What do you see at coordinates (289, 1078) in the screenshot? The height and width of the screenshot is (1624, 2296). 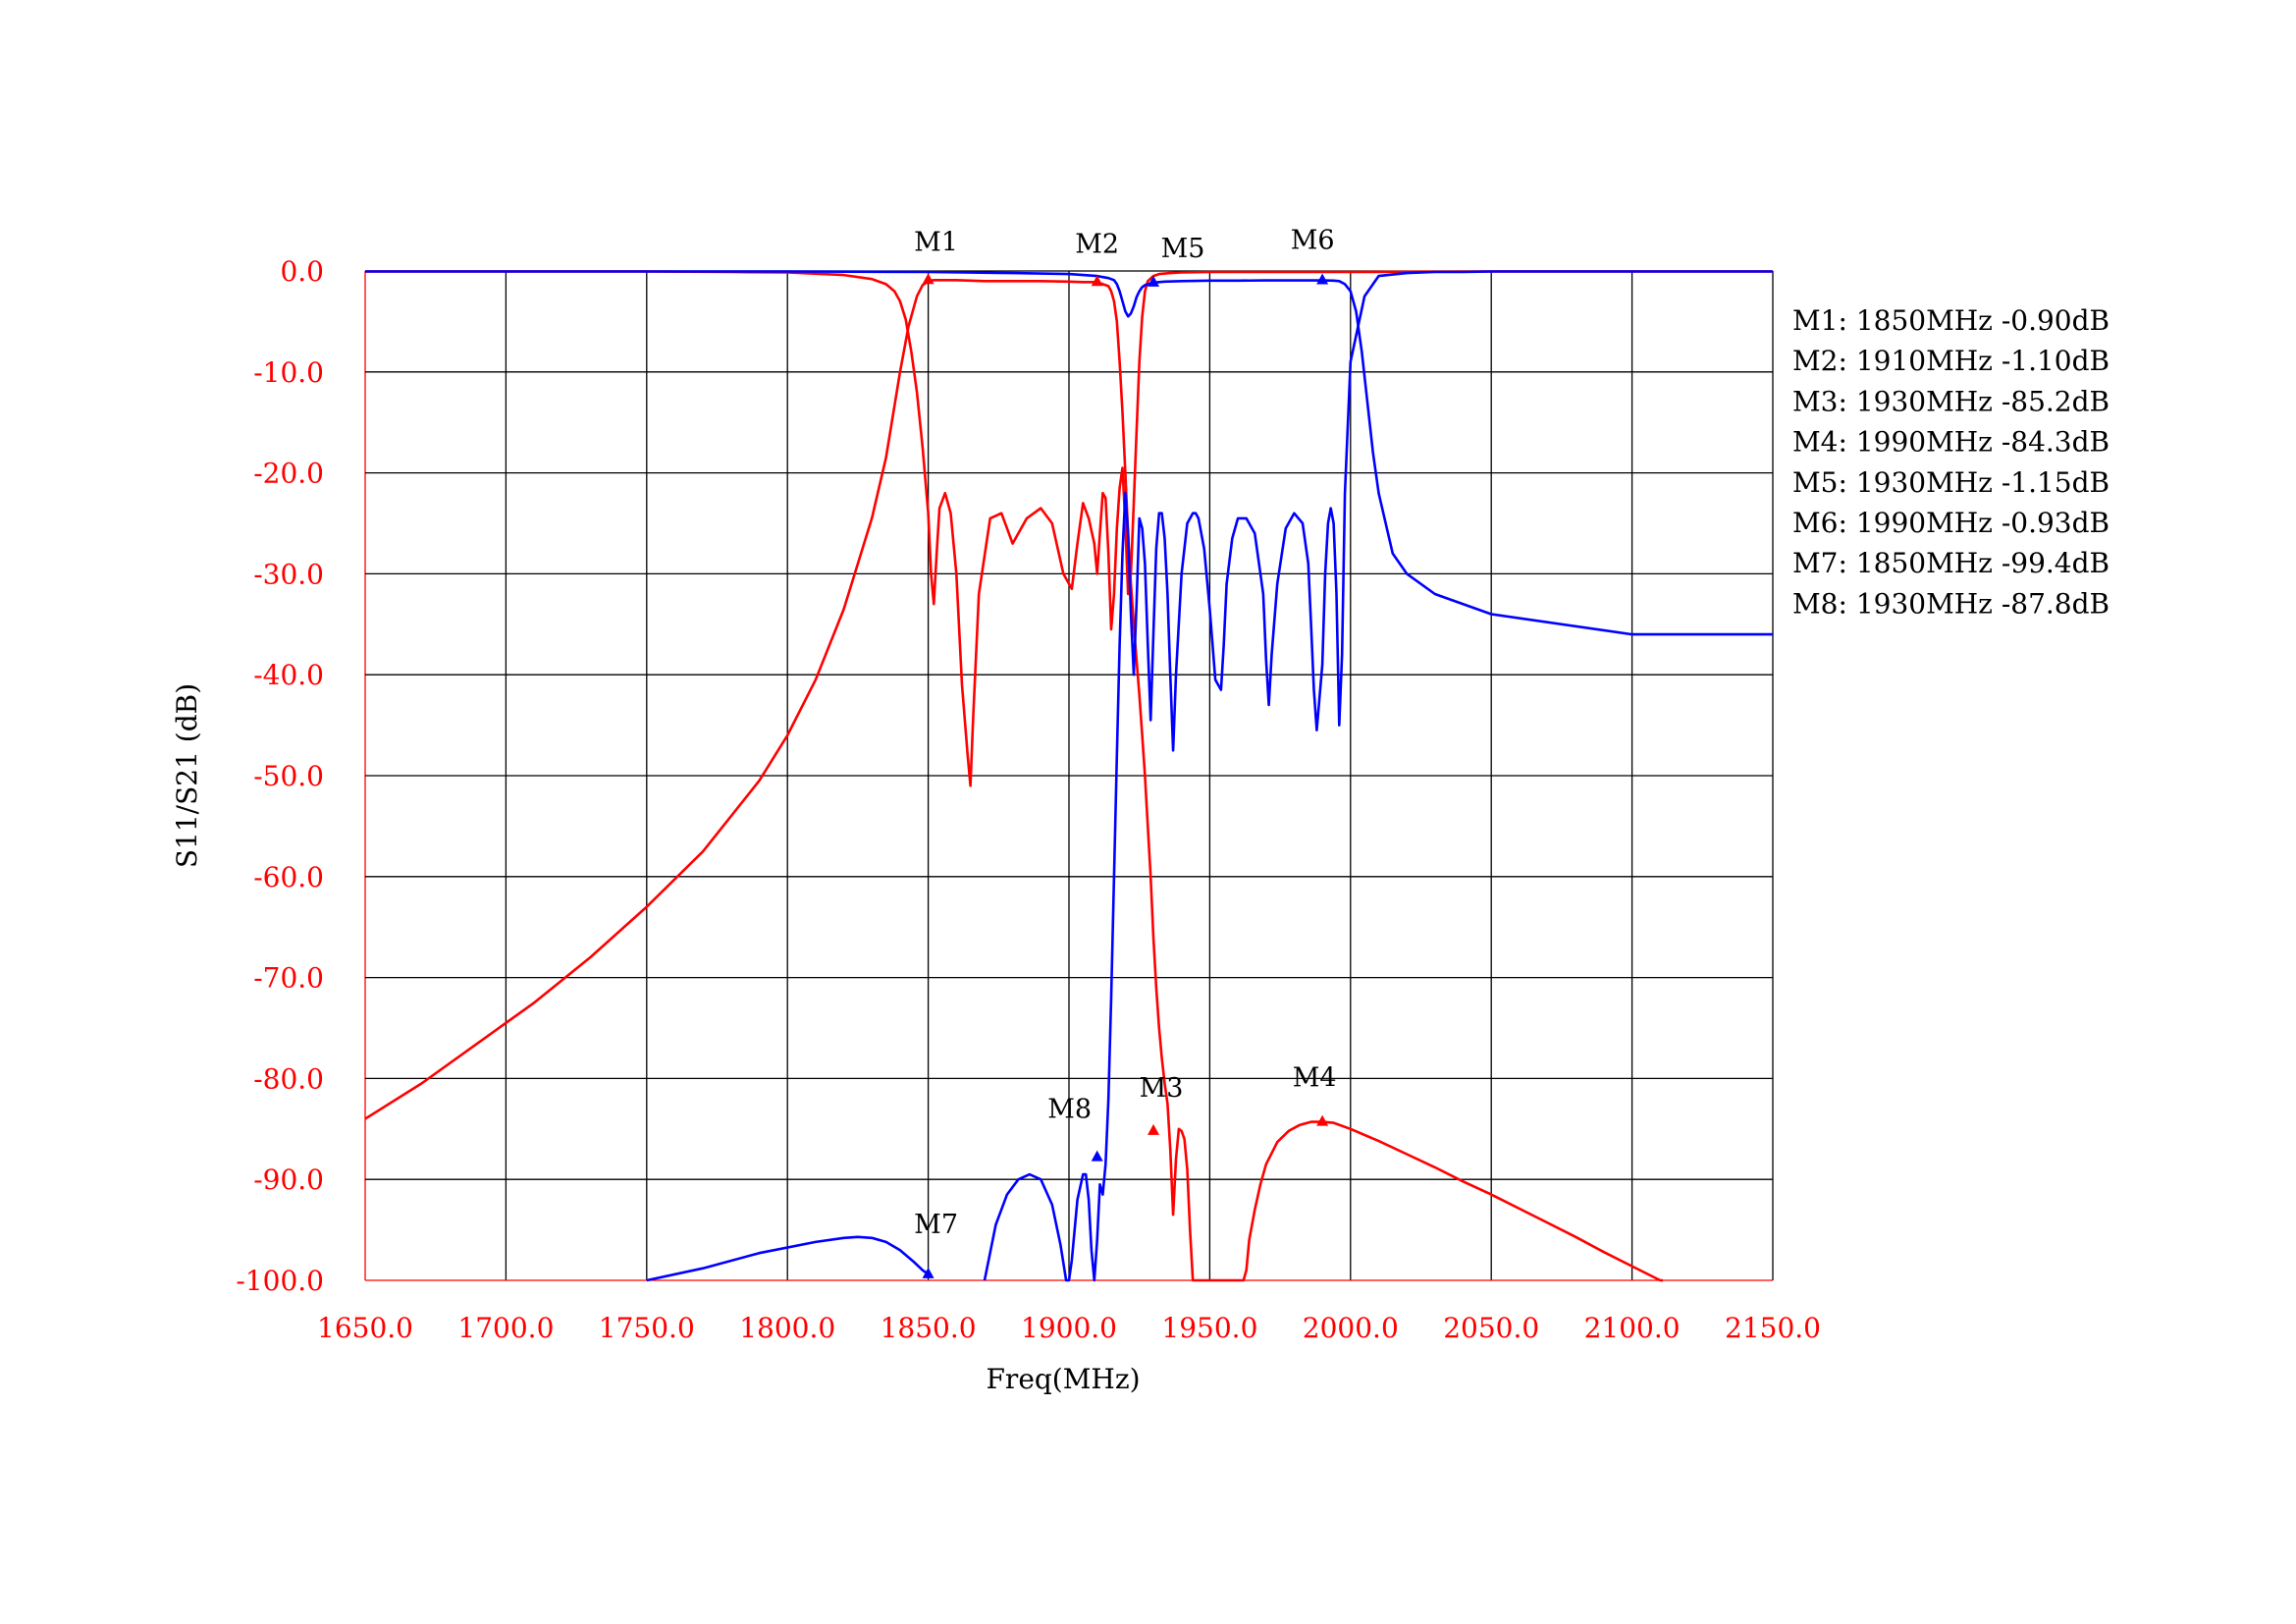 I see `y-tick-label: -80.0` at bounding box center [289, 1078].